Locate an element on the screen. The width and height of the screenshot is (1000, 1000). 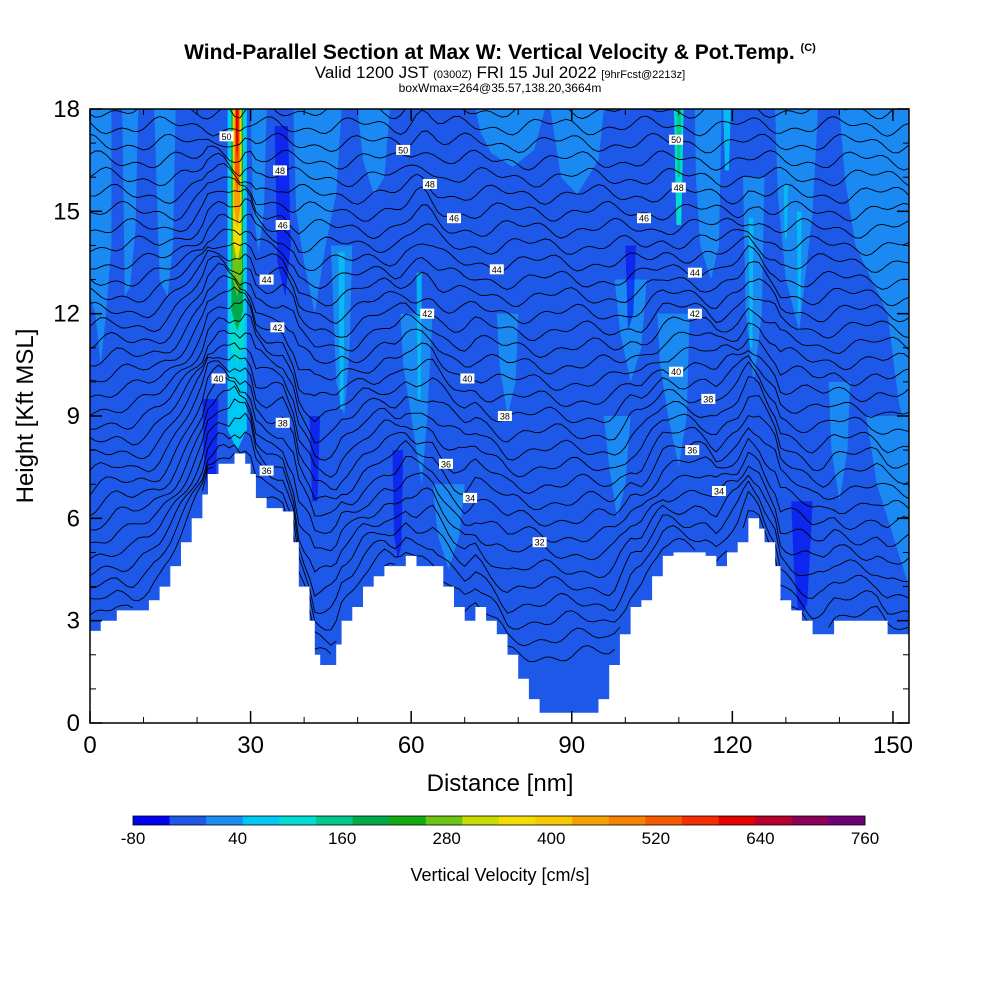
colorbar-tick-label: 400 is located at coordinates (551, 838).